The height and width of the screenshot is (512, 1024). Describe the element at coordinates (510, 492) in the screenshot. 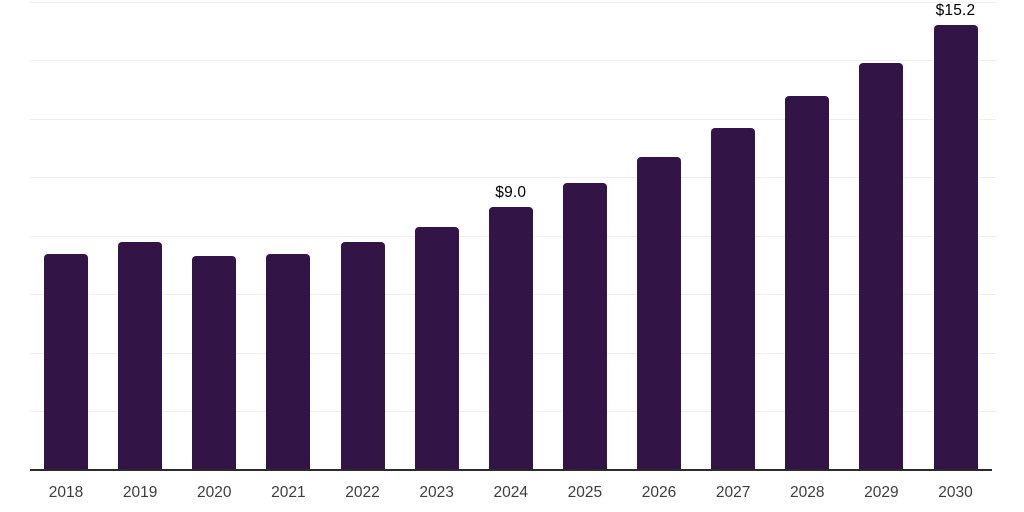

I see `x-tick-label: 2024` at that location.